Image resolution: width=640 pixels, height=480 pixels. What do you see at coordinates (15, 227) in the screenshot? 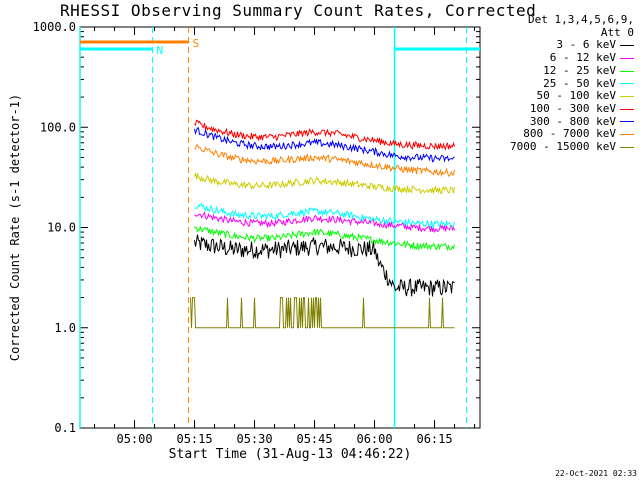
I see `y-axis-label: Corrected Count Rate (s-1 detector-1)` at bounding box center [15, 227].